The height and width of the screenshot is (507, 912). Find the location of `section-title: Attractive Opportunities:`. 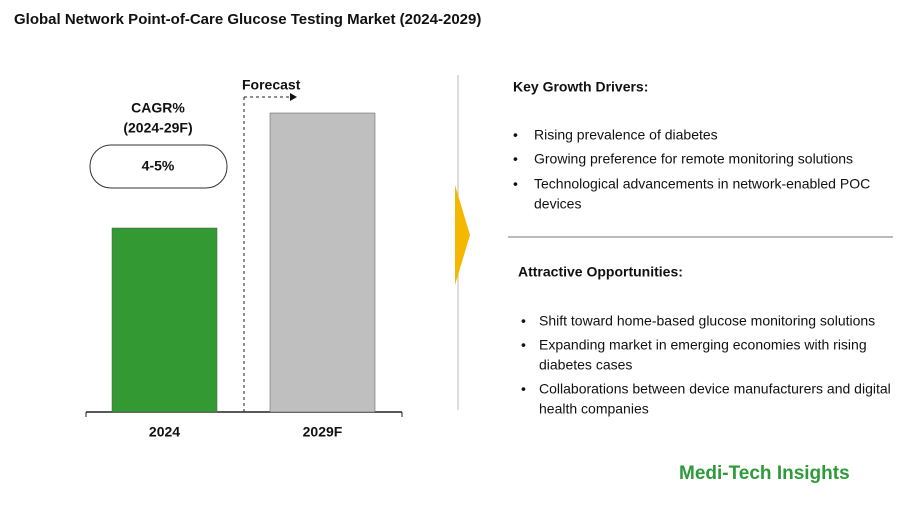

section-title: Attractive Opportunities: is located at coordinates (600, 272).